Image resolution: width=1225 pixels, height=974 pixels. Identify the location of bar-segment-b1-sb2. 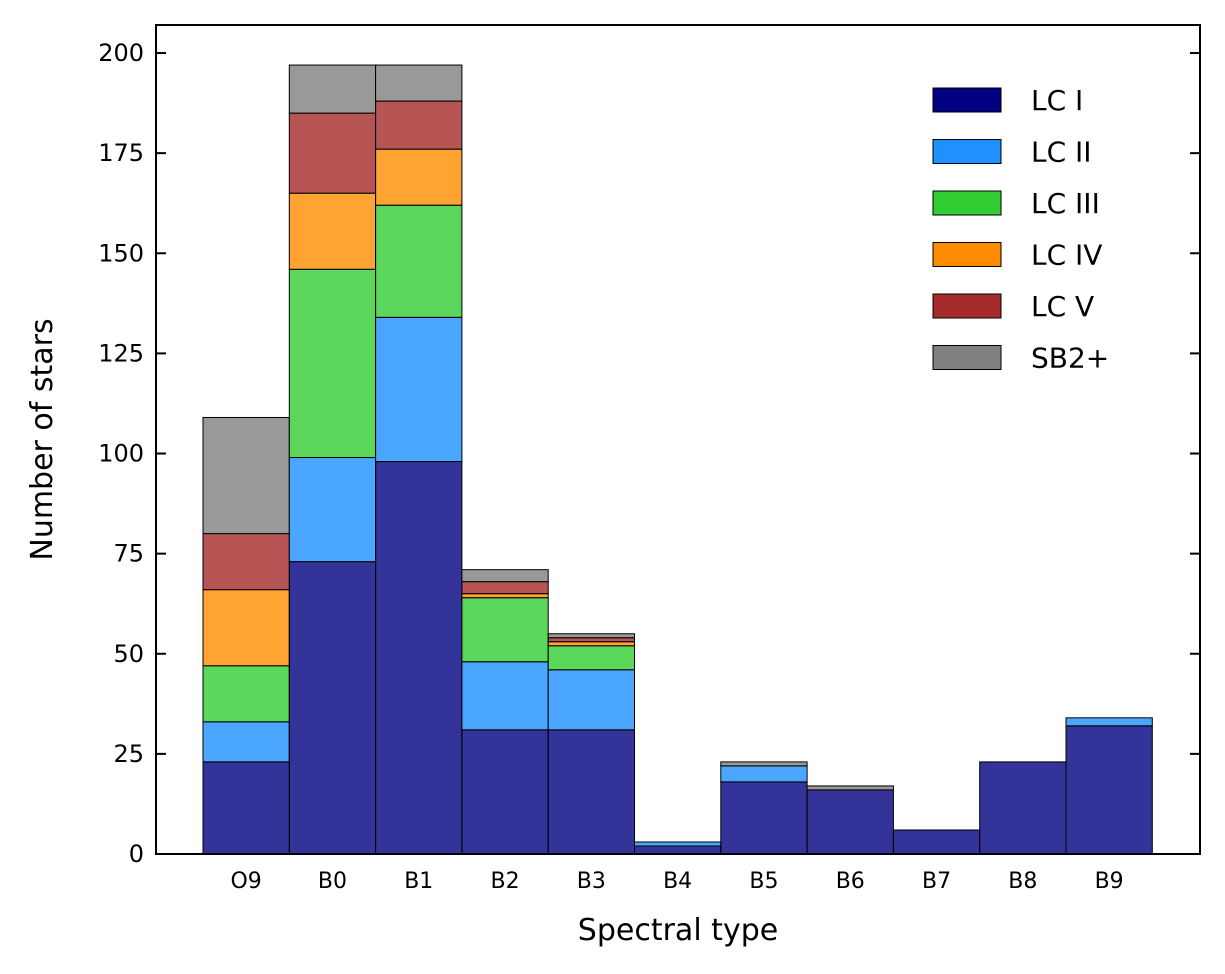
(419, 83).